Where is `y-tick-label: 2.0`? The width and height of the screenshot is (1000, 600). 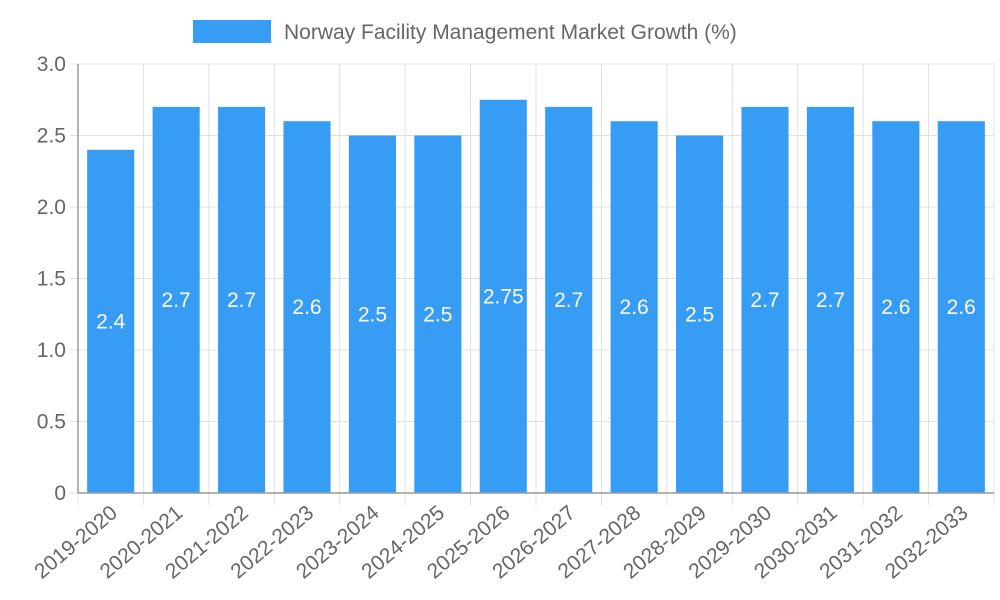 y-tick-label: 2.0 is located at coordinates (51, 207).